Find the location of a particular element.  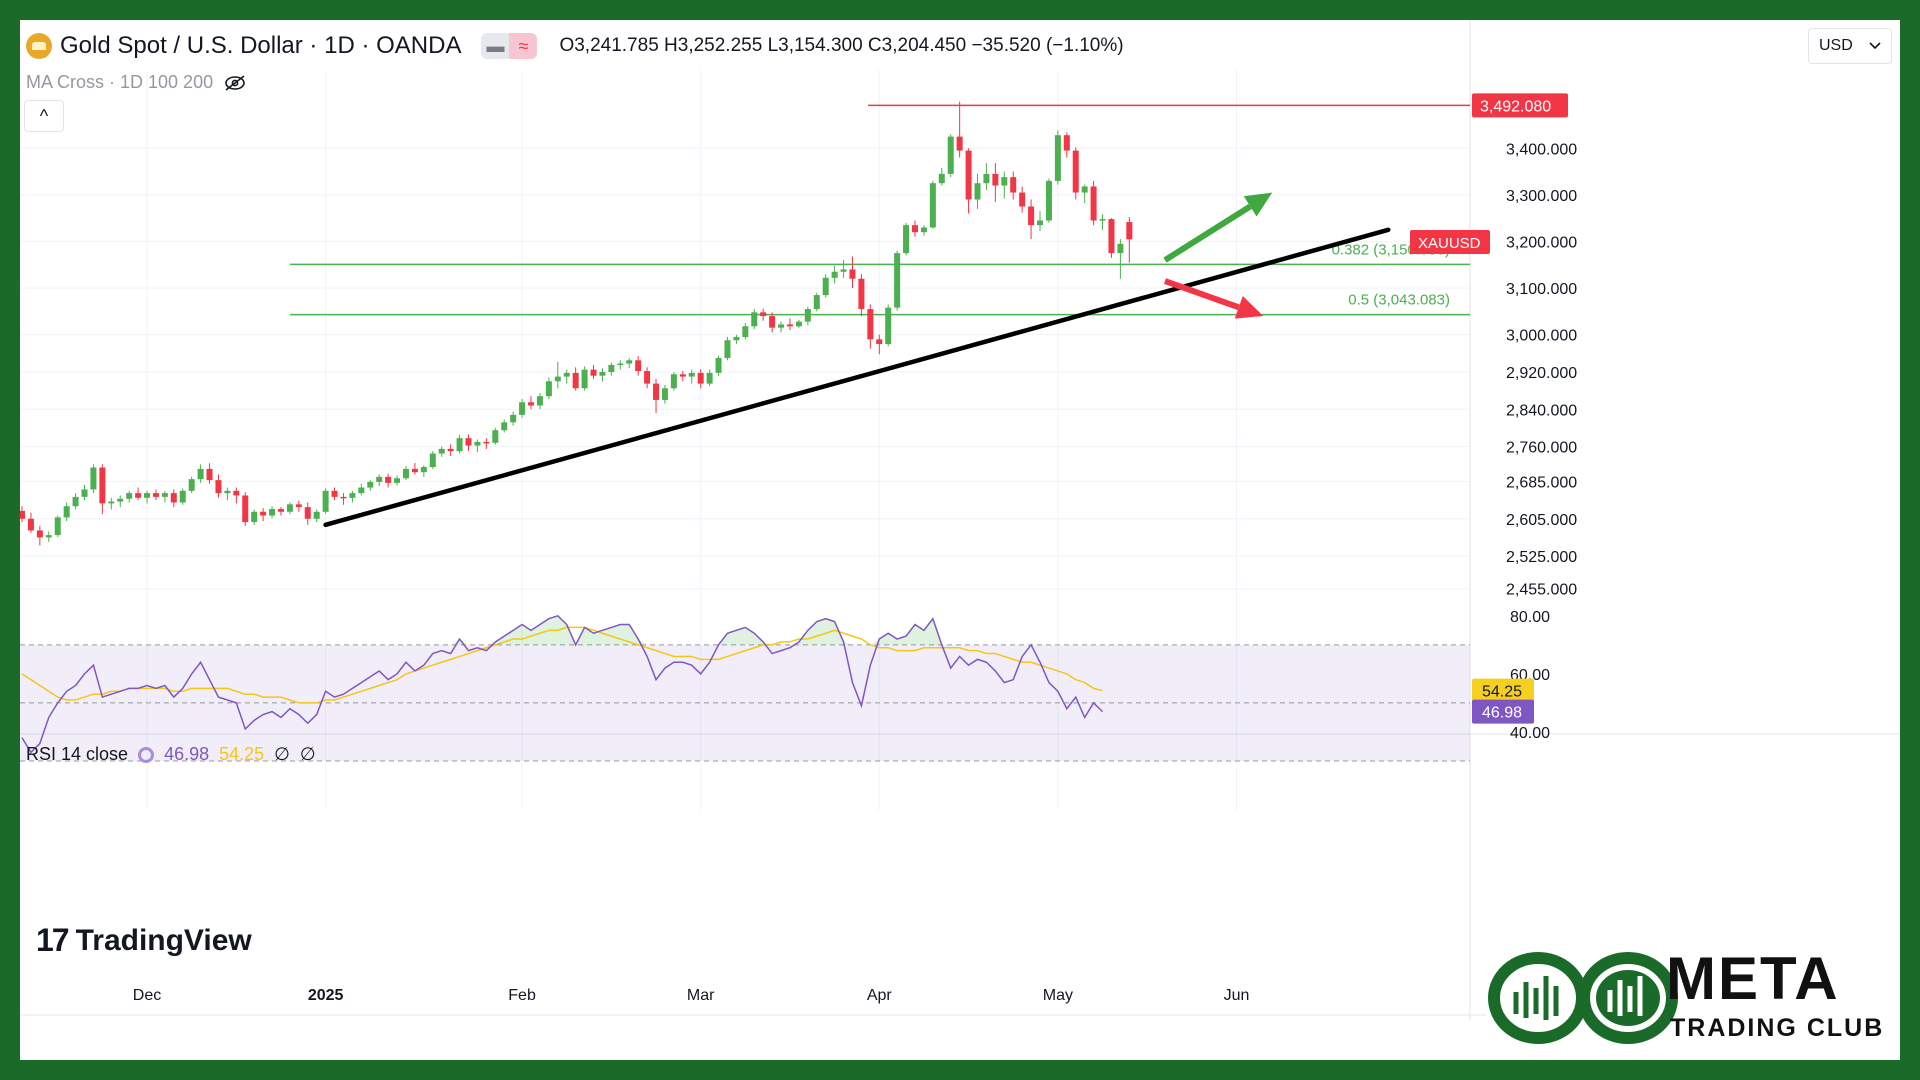

rsi-line is located at coordinates (562, 684).